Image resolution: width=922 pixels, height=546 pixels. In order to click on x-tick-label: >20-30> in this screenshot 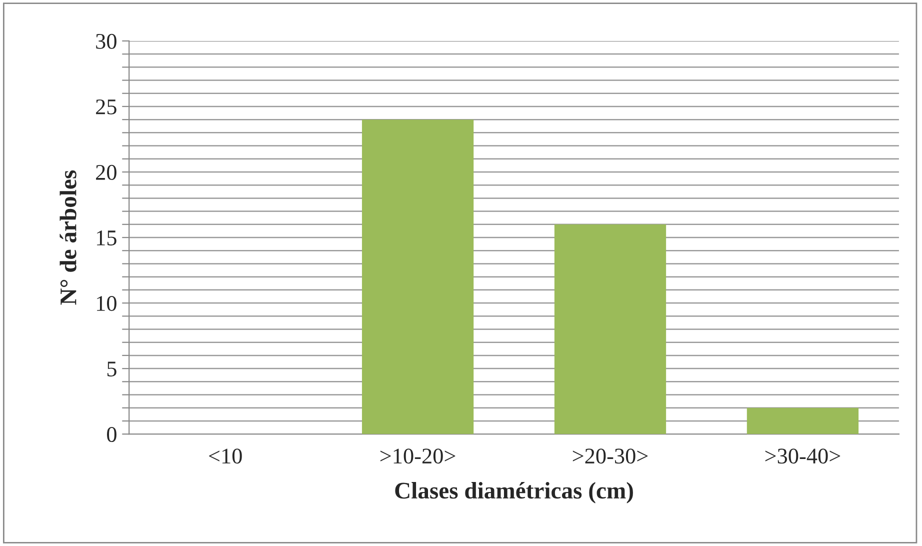, I will do `click(610, 456)`.